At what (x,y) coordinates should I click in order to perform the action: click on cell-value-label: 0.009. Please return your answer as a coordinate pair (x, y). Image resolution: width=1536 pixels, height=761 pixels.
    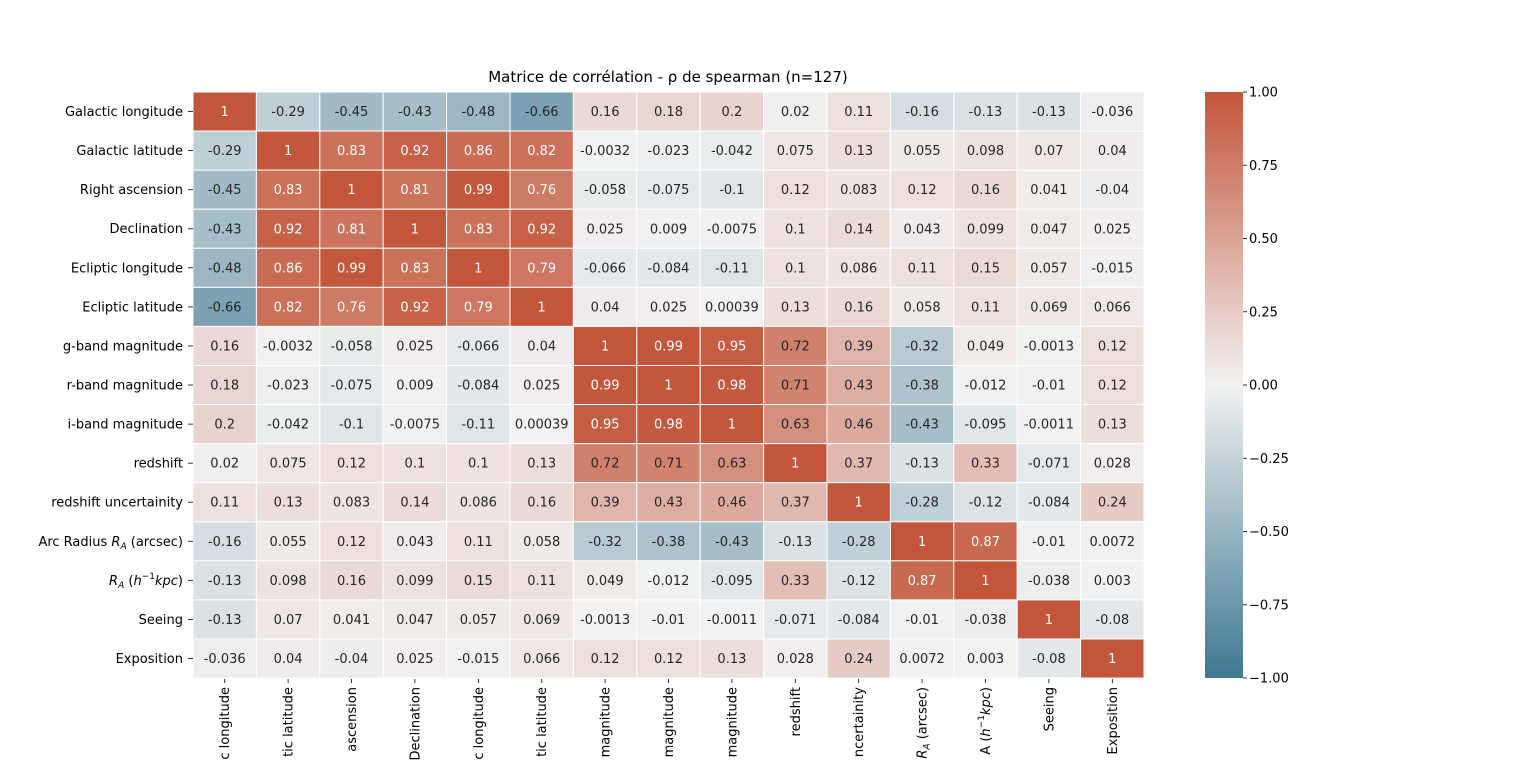
    Looking at the image, I should click on (668, 229).